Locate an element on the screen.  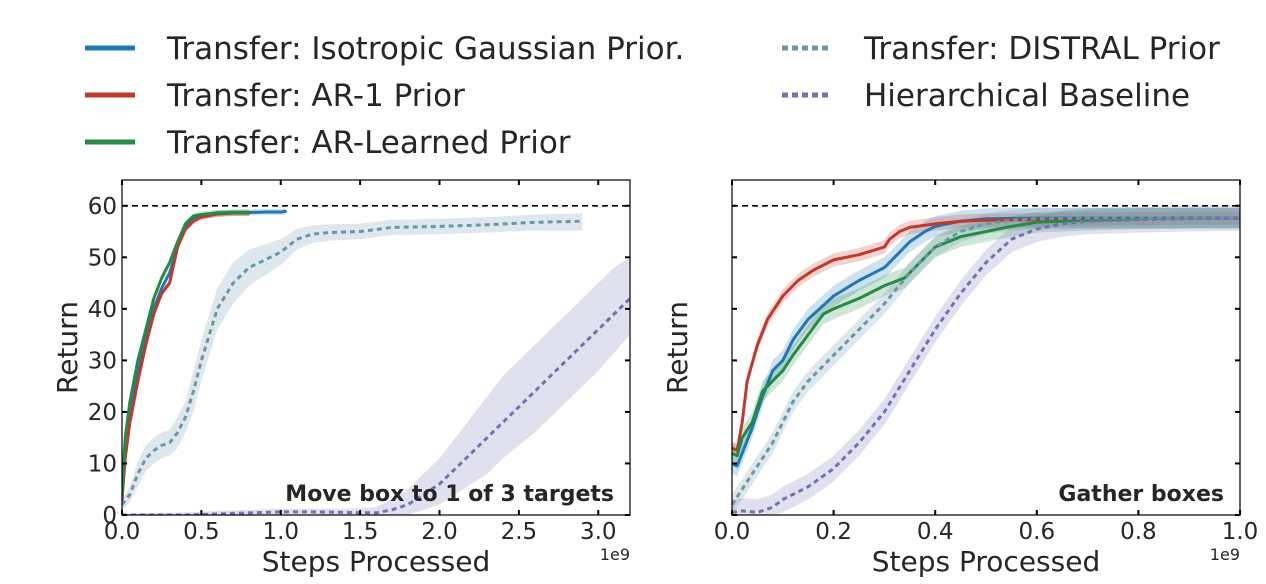
legend-label: Transfer: DISTRAL Prior is located at coordinates (1041, 49).